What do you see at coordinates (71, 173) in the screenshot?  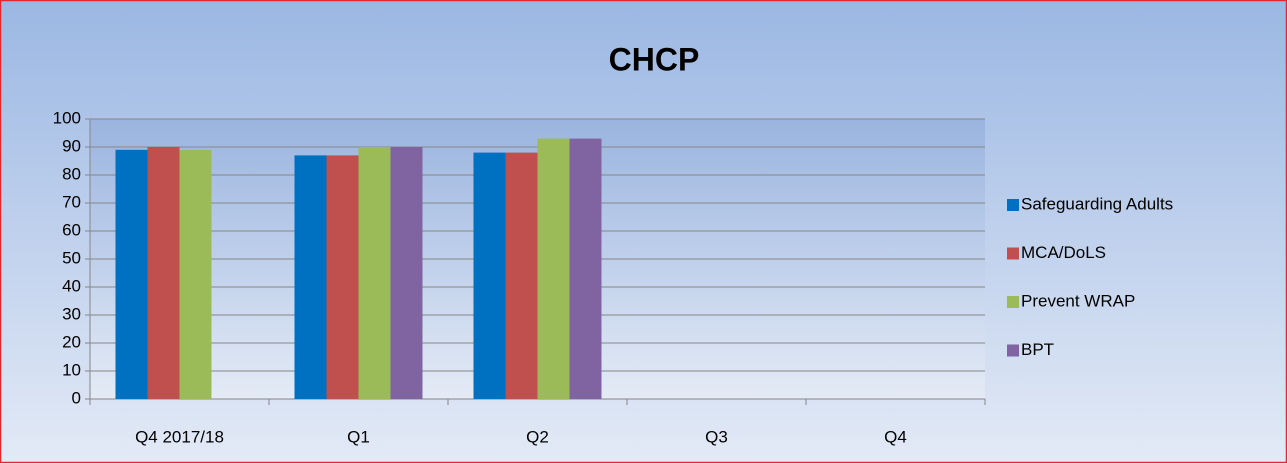 I see `y-tick-label: 80` at bounding box center [71, 173].